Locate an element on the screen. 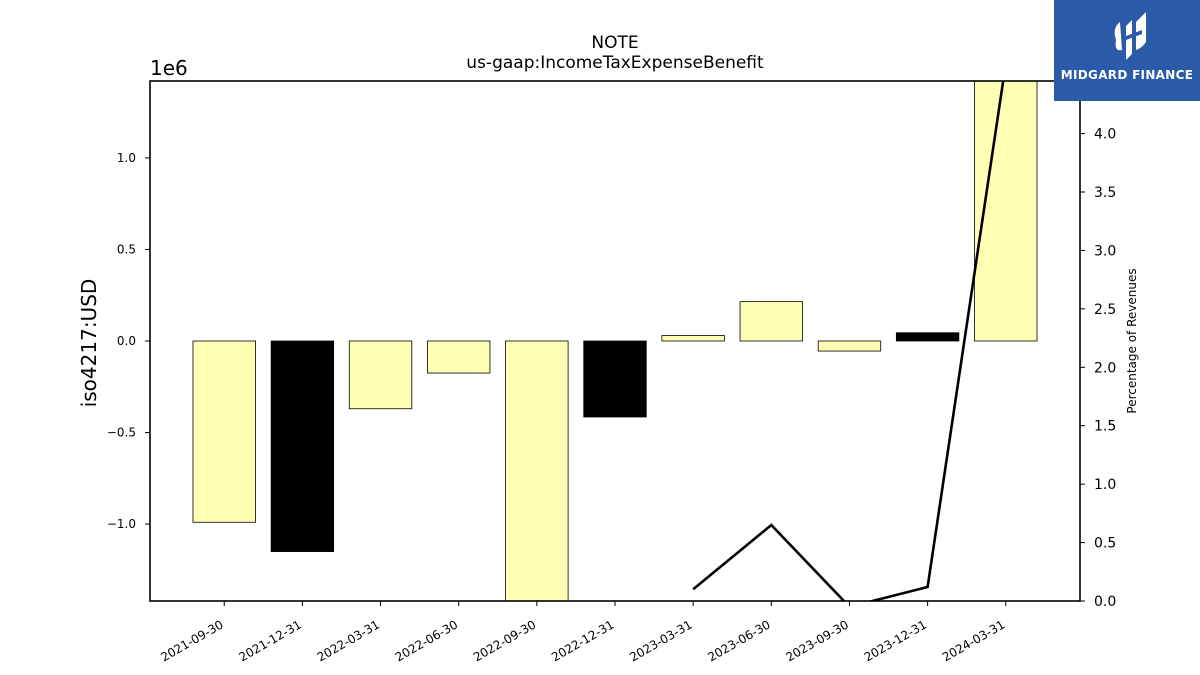  midgard-logo-icon is located at coordinates (1130, 36).